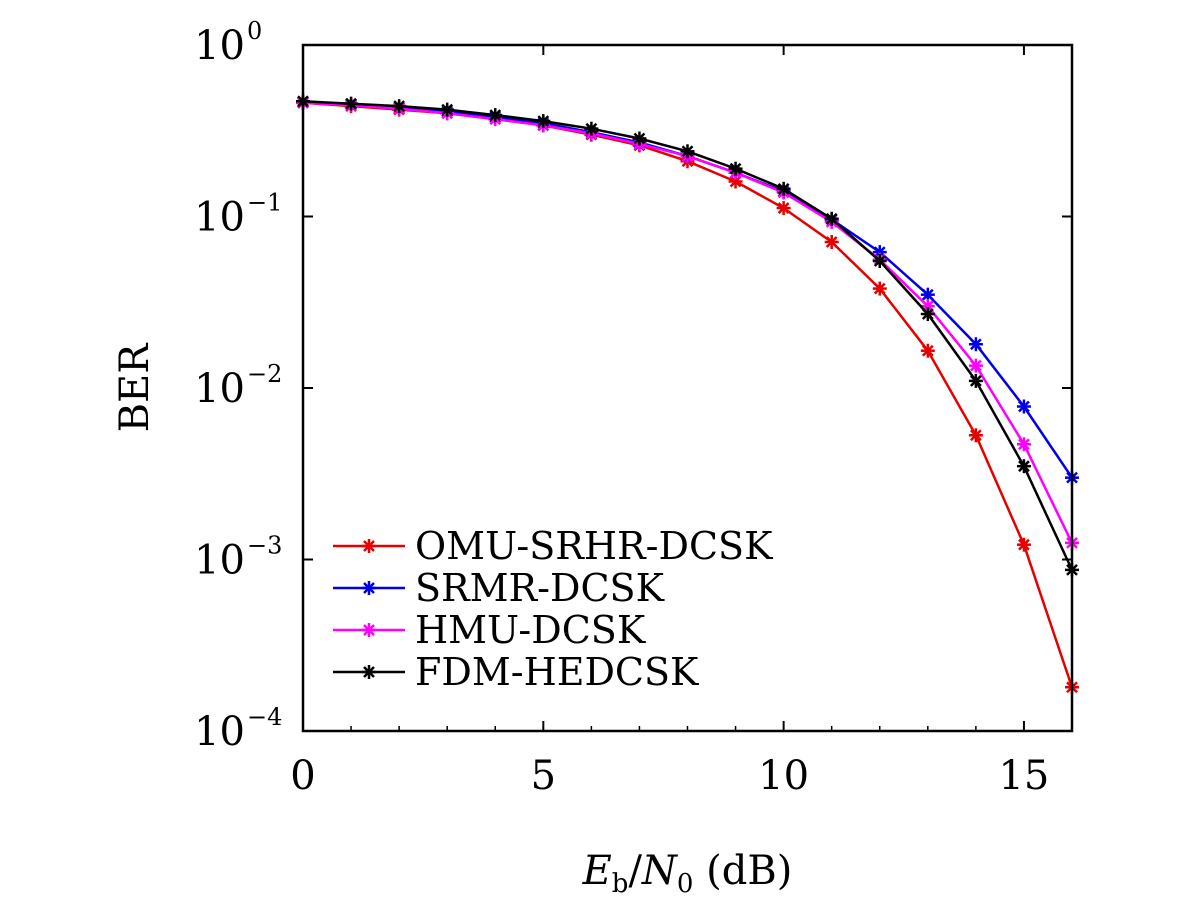  Describe the element at coordinates (557, 672) in the screenshot. I see `legend-label: FDM-HEDCSK` at that location.